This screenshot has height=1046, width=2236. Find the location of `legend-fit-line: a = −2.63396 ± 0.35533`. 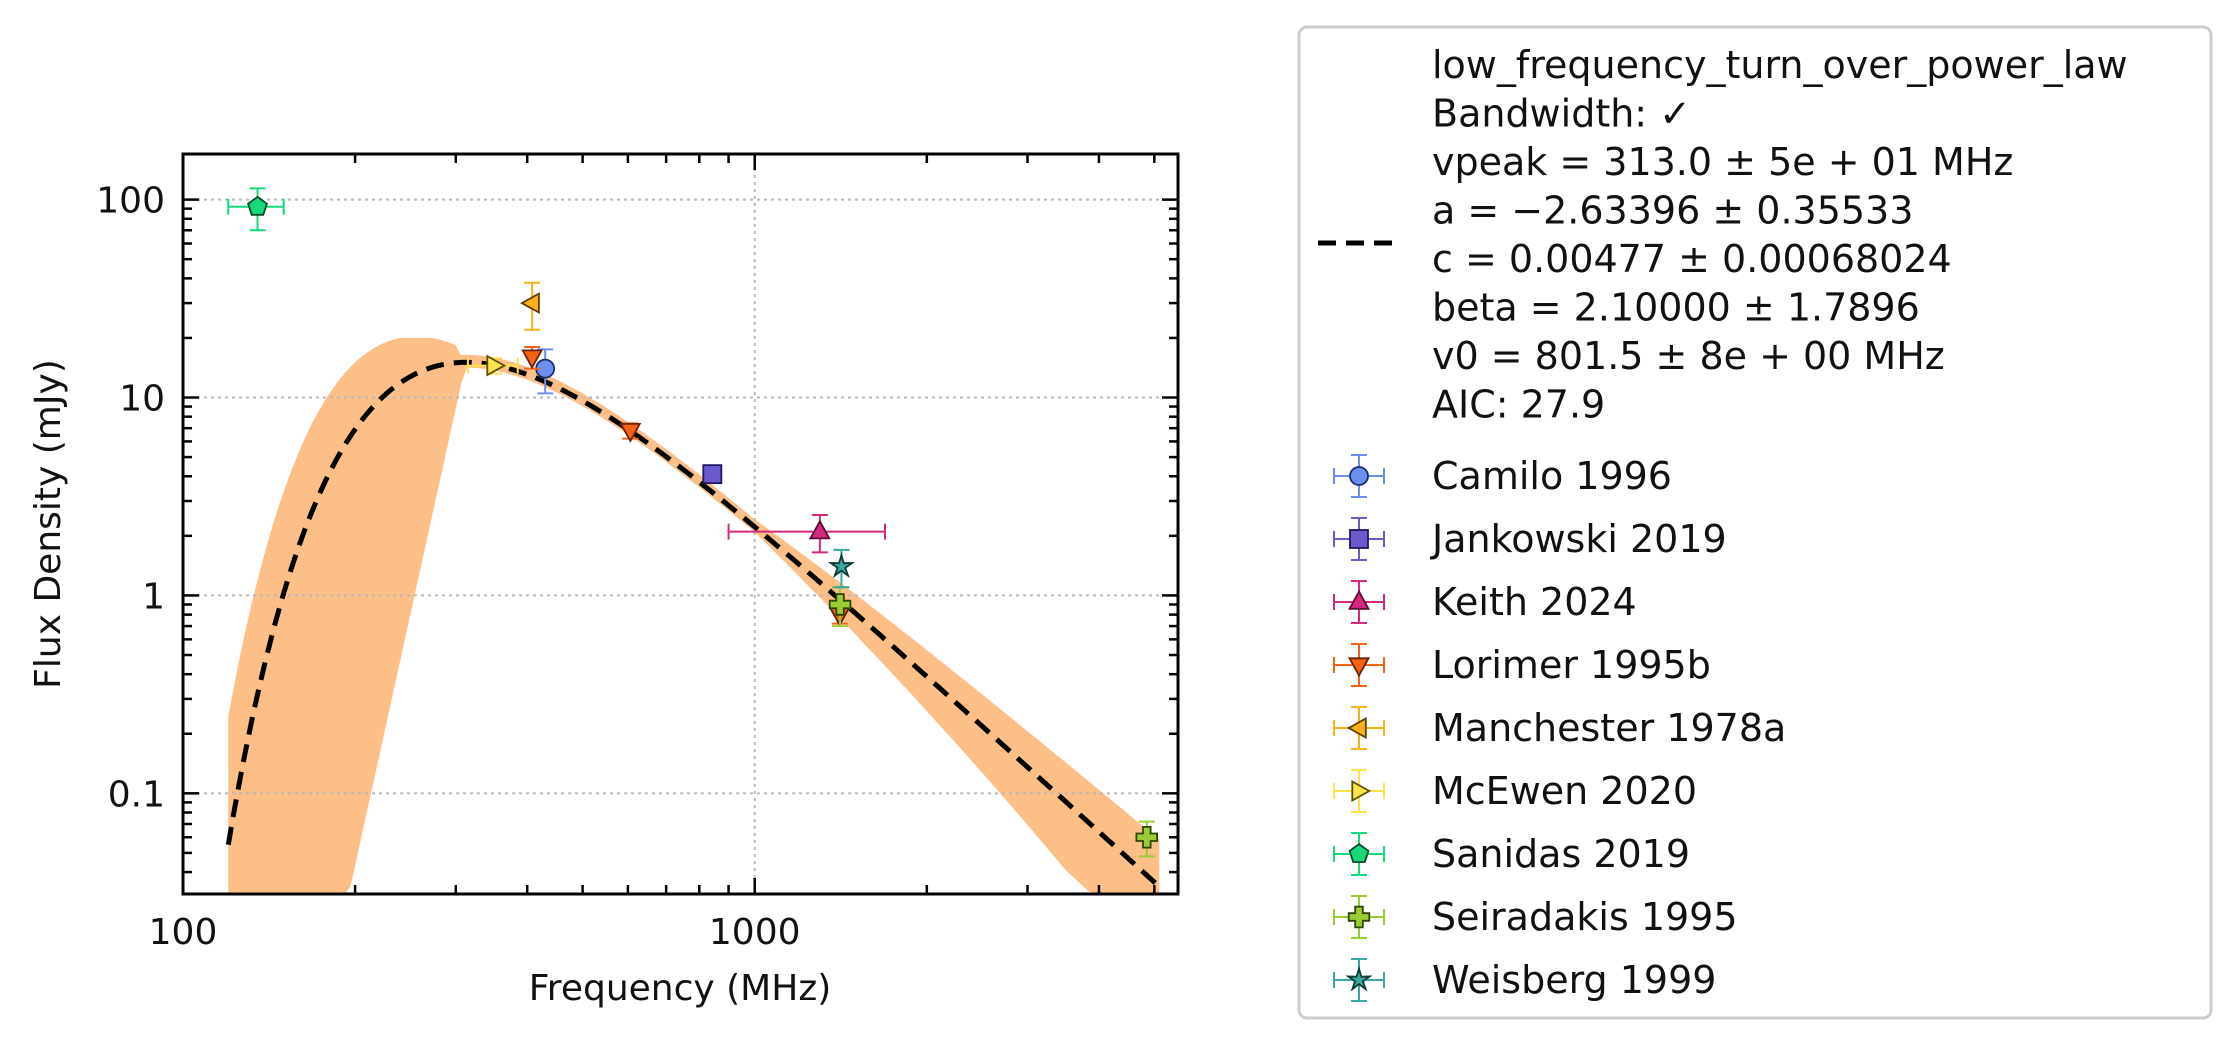

legend-fit-line: a = −2.63396 ± 0.35533 is located at coordinates (1672, 211).